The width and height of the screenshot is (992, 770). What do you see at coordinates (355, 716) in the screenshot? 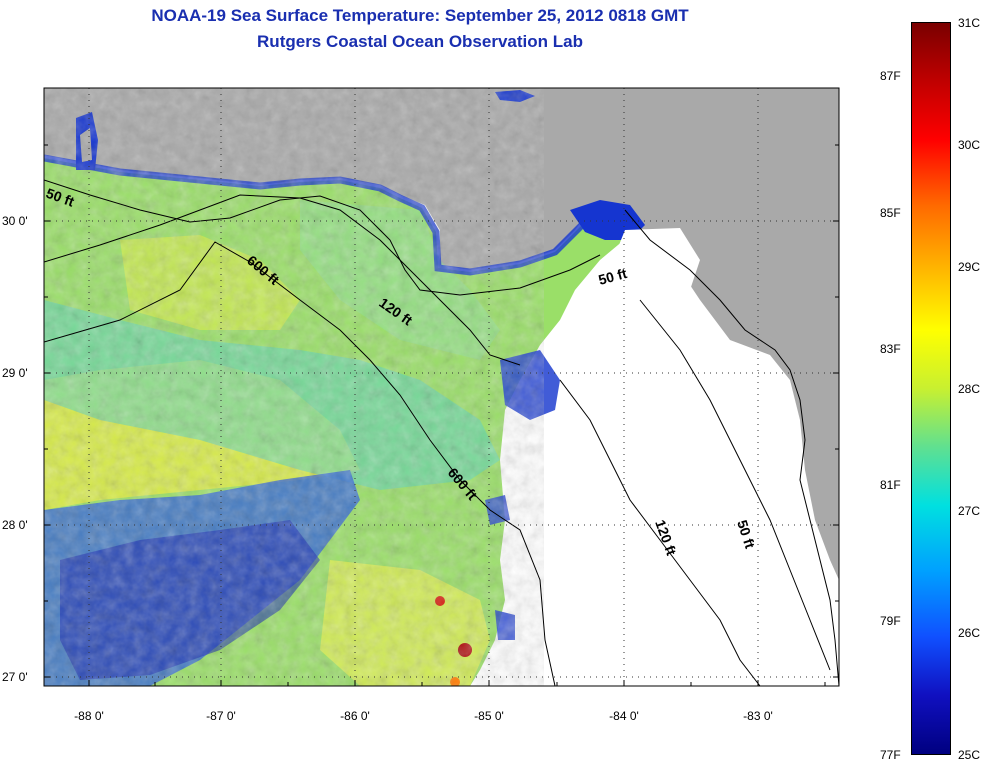
I see `lon-label: -86 0'` at bounding box center [355, 716].